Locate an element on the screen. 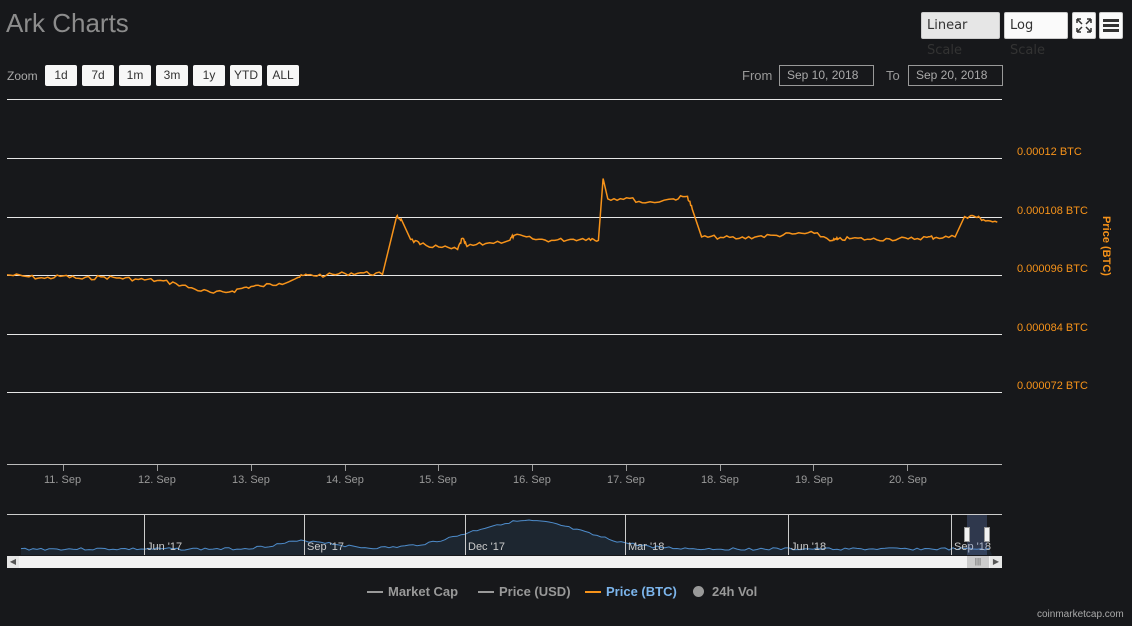 This screenshot has width=1132, height=626. y-tick-label: 0.000108 BTC is located at coordinates (1052, 211).